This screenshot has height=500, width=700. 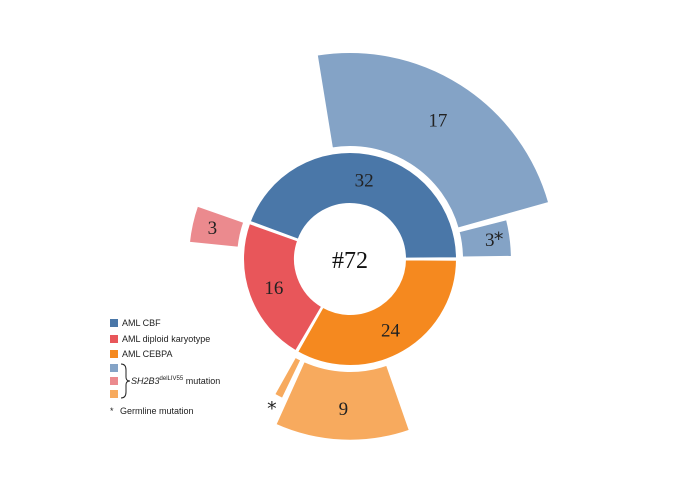 I want to click on legend-germline-label: Germline mutation, so click(x=157, y=411).